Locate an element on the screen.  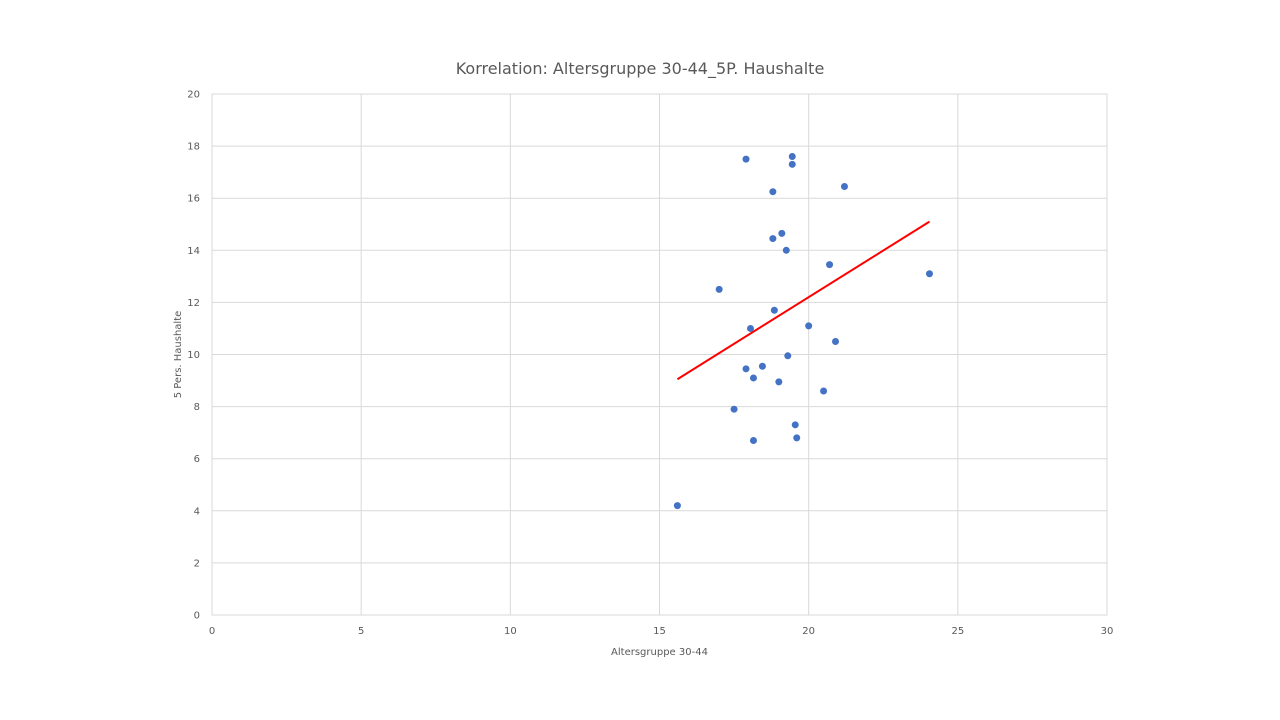
x-tick-label: 15 is located at coordinates (659, 631).